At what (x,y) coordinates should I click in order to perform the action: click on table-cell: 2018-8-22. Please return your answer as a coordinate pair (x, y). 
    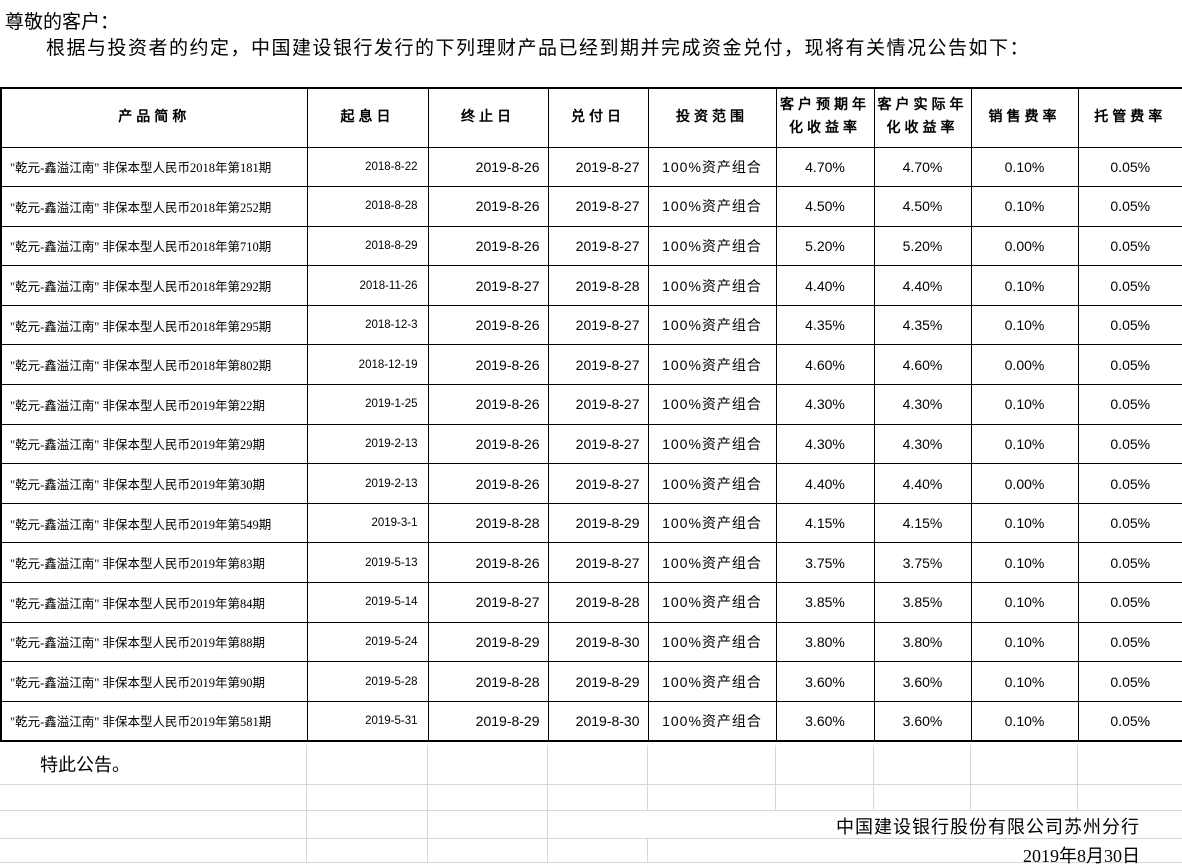
    Looking at the image, I should click on (367, 167).